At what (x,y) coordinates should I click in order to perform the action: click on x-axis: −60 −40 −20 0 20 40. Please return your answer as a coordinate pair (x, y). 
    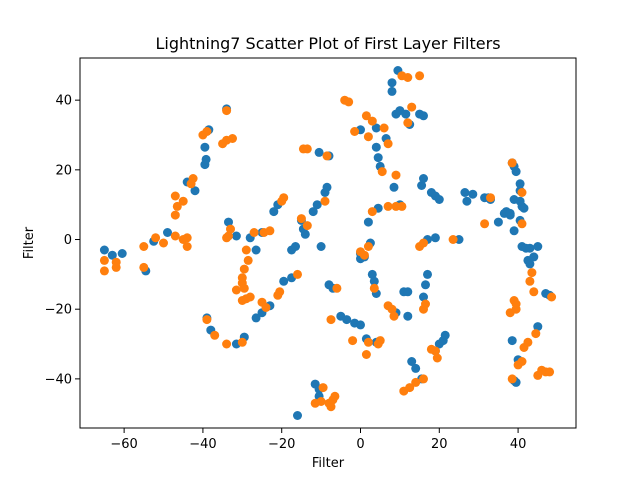
    Looking at the image, I should click on (318, 440).